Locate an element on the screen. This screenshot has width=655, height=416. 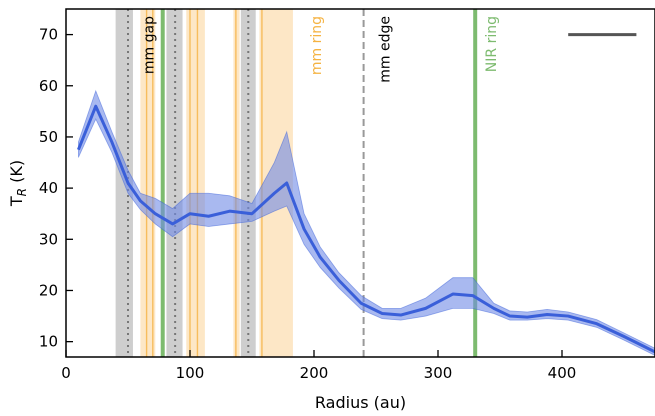
x-tick-label: 100 is located at coordinates (190, 373).